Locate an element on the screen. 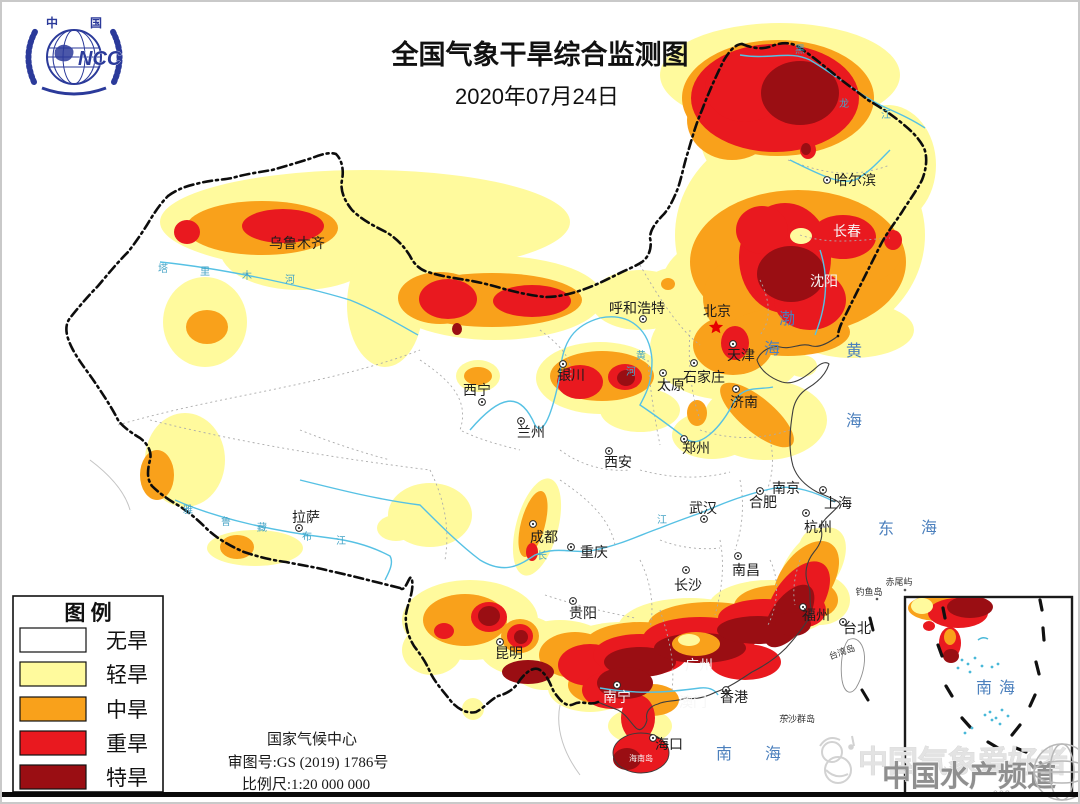 Image resolution: width=1080 pixels, height=804 pixels. city-label-tianjin: 天津 is located at coordinates (741, 356).